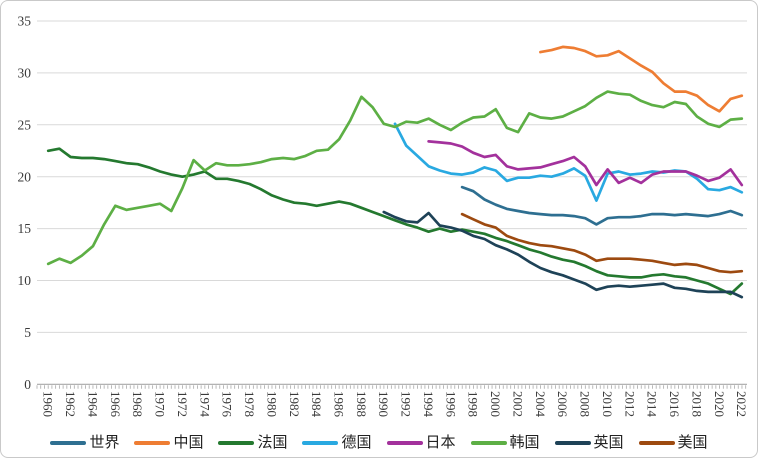 The width and height of the screenshot is (758, 458). Describe the element at coordinates (379, 443) in the screenshot. I see `chart-legend: 世界 中国 法国 德国 日本 韩国 英国 美国` at that location.